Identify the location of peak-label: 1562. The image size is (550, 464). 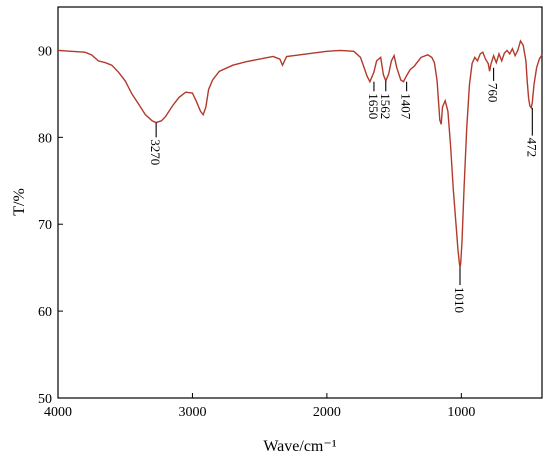
(385, 106).